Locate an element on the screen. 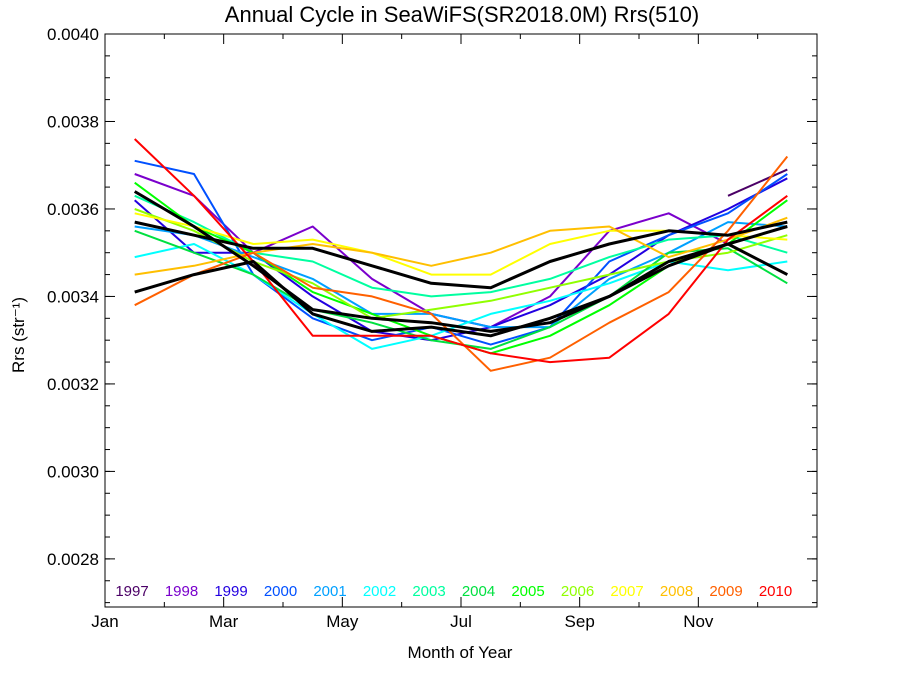  y-tick-label: 0.0038 is located at coordinates (73, 121).